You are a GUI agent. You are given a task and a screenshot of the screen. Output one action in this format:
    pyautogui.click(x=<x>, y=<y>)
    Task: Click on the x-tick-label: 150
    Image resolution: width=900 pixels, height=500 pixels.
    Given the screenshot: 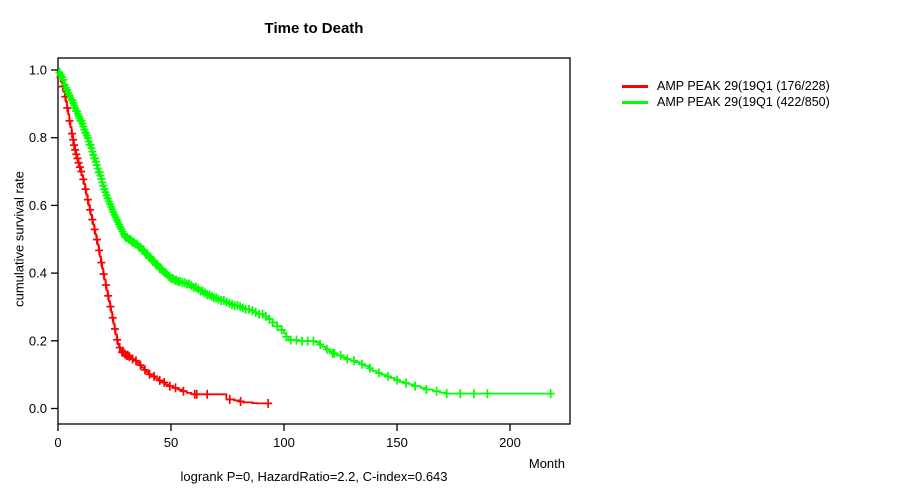 What is the action you would take?
    pyautogui.click(x=397, y=442)
    